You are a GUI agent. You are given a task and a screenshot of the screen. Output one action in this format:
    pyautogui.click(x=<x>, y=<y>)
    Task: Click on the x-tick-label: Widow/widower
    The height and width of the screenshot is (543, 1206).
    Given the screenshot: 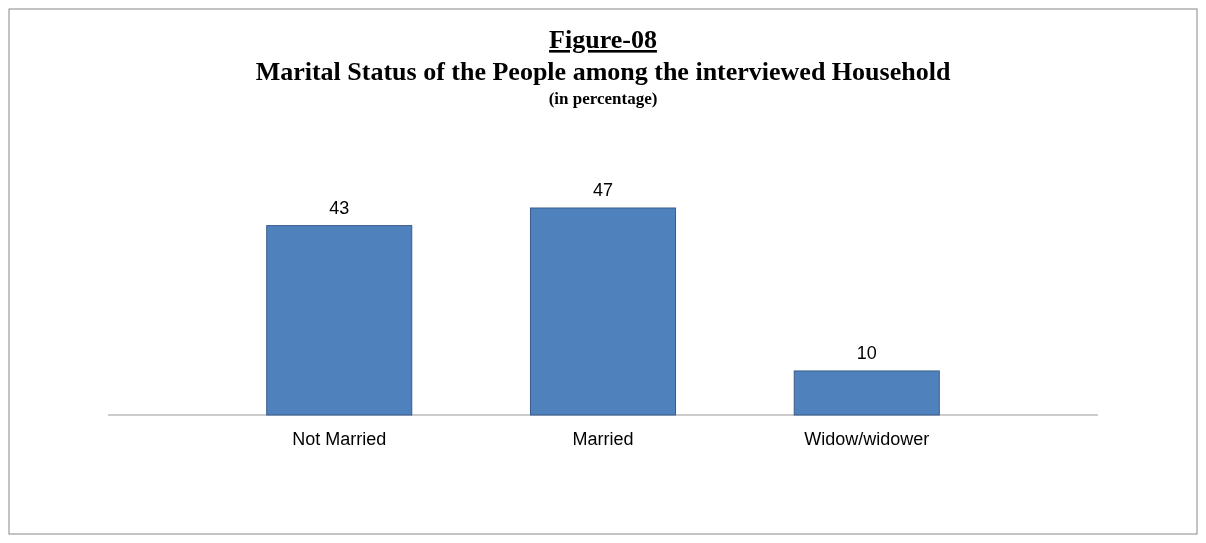 What is the action you would take?
    pyautogui.click(x=867, y=439)
    